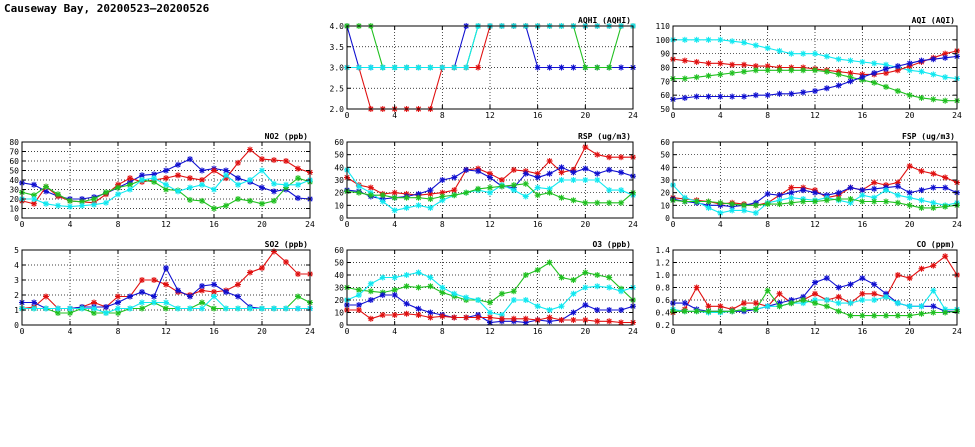 This screenshot has width=975, height=447. Describe the element at coordinates (673, 115) in the screenshot. I see `x-tick-label: 0` at that location.